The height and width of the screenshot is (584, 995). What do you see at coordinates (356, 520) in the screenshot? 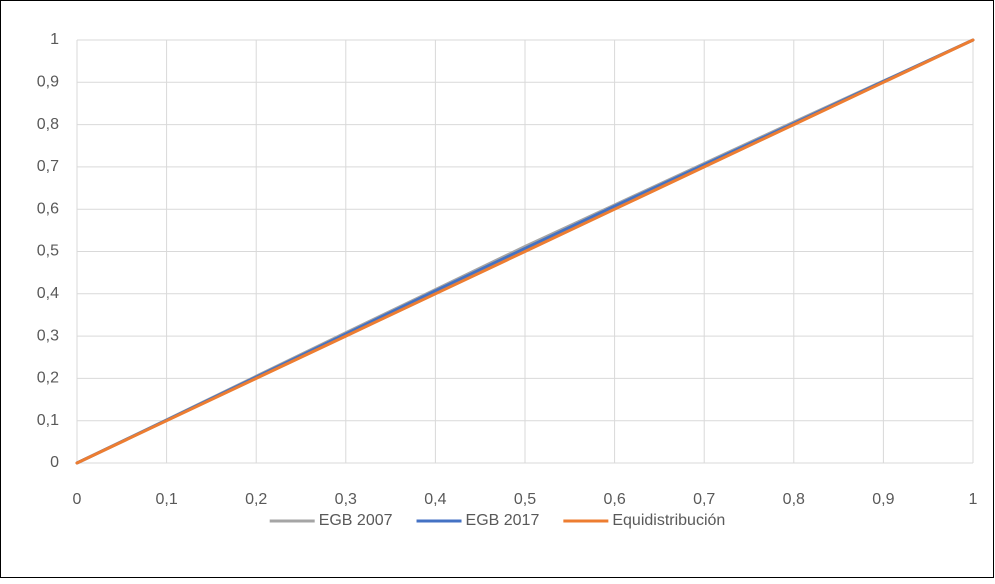
I see `legend-label: EGB 2007` at bounding box center [356, 520].